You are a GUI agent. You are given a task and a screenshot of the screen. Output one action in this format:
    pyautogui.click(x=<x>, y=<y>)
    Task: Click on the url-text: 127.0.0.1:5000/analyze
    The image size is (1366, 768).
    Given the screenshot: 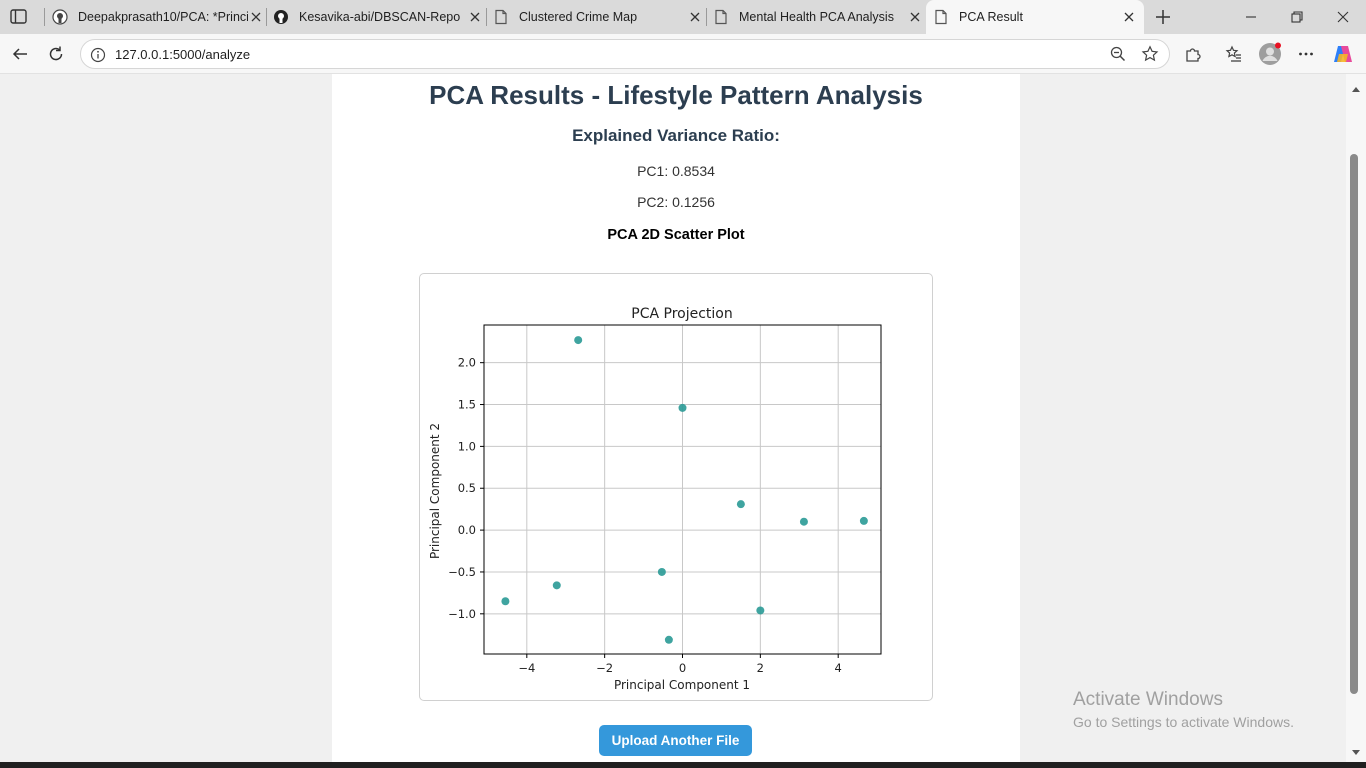 What is the action you would take?
    pyautogui.click(x=183, y=54)
    